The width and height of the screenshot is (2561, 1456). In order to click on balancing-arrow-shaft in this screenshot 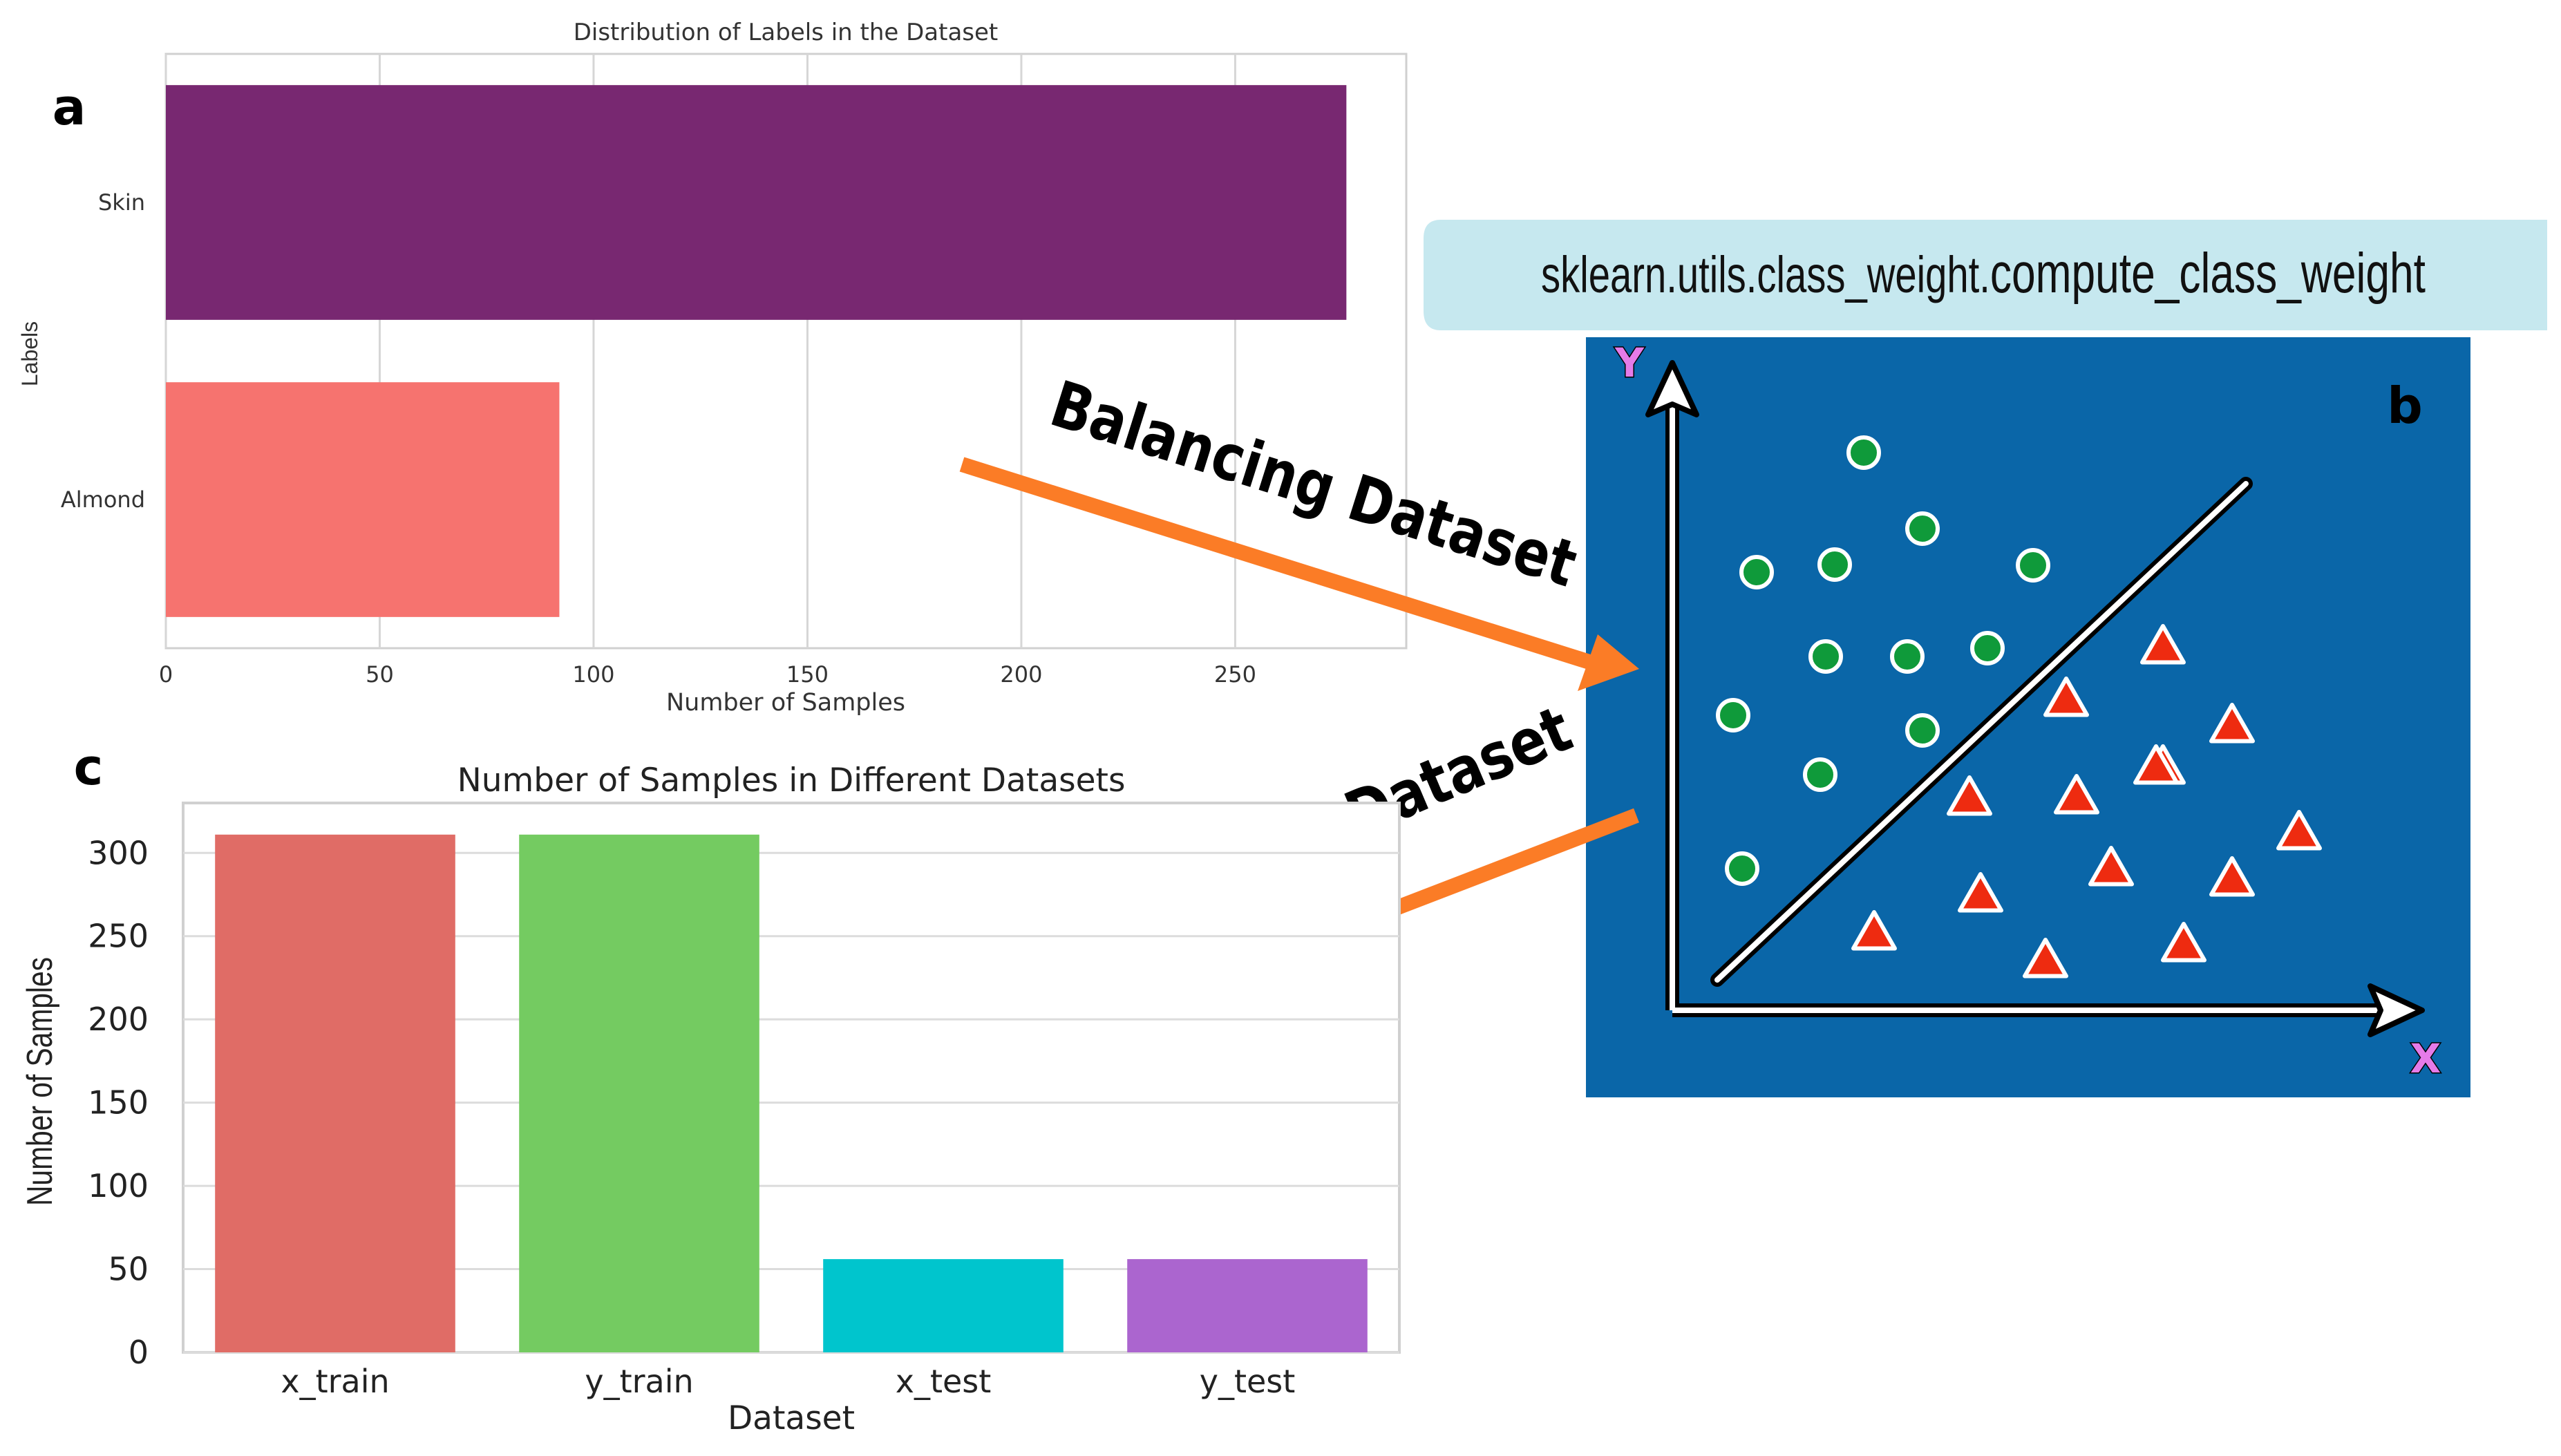, I will do `click(1276, 563)`.